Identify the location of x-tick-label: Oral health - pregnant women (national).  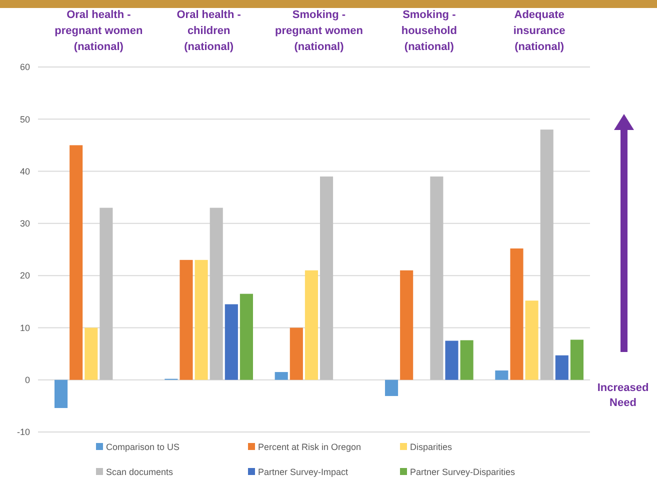
(98, 31).